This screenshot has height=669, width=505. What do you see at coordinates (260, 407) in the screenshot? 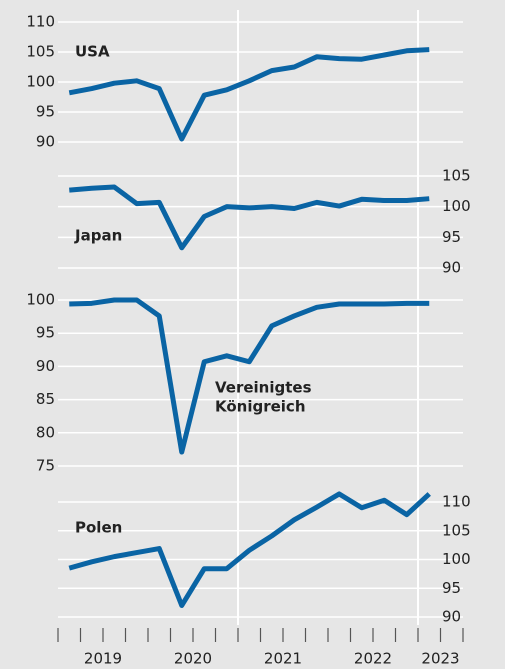
I see `series-label: Königreich` at bounding box center [260, 407].